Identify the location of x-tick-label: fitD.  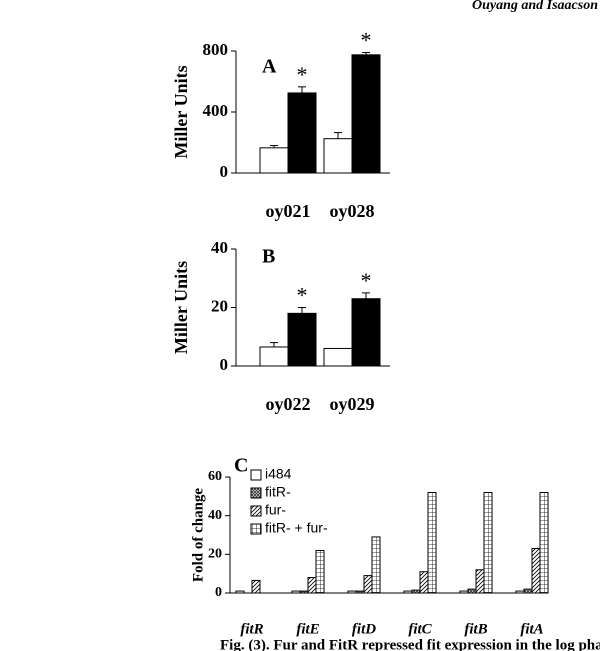
(364, 629).